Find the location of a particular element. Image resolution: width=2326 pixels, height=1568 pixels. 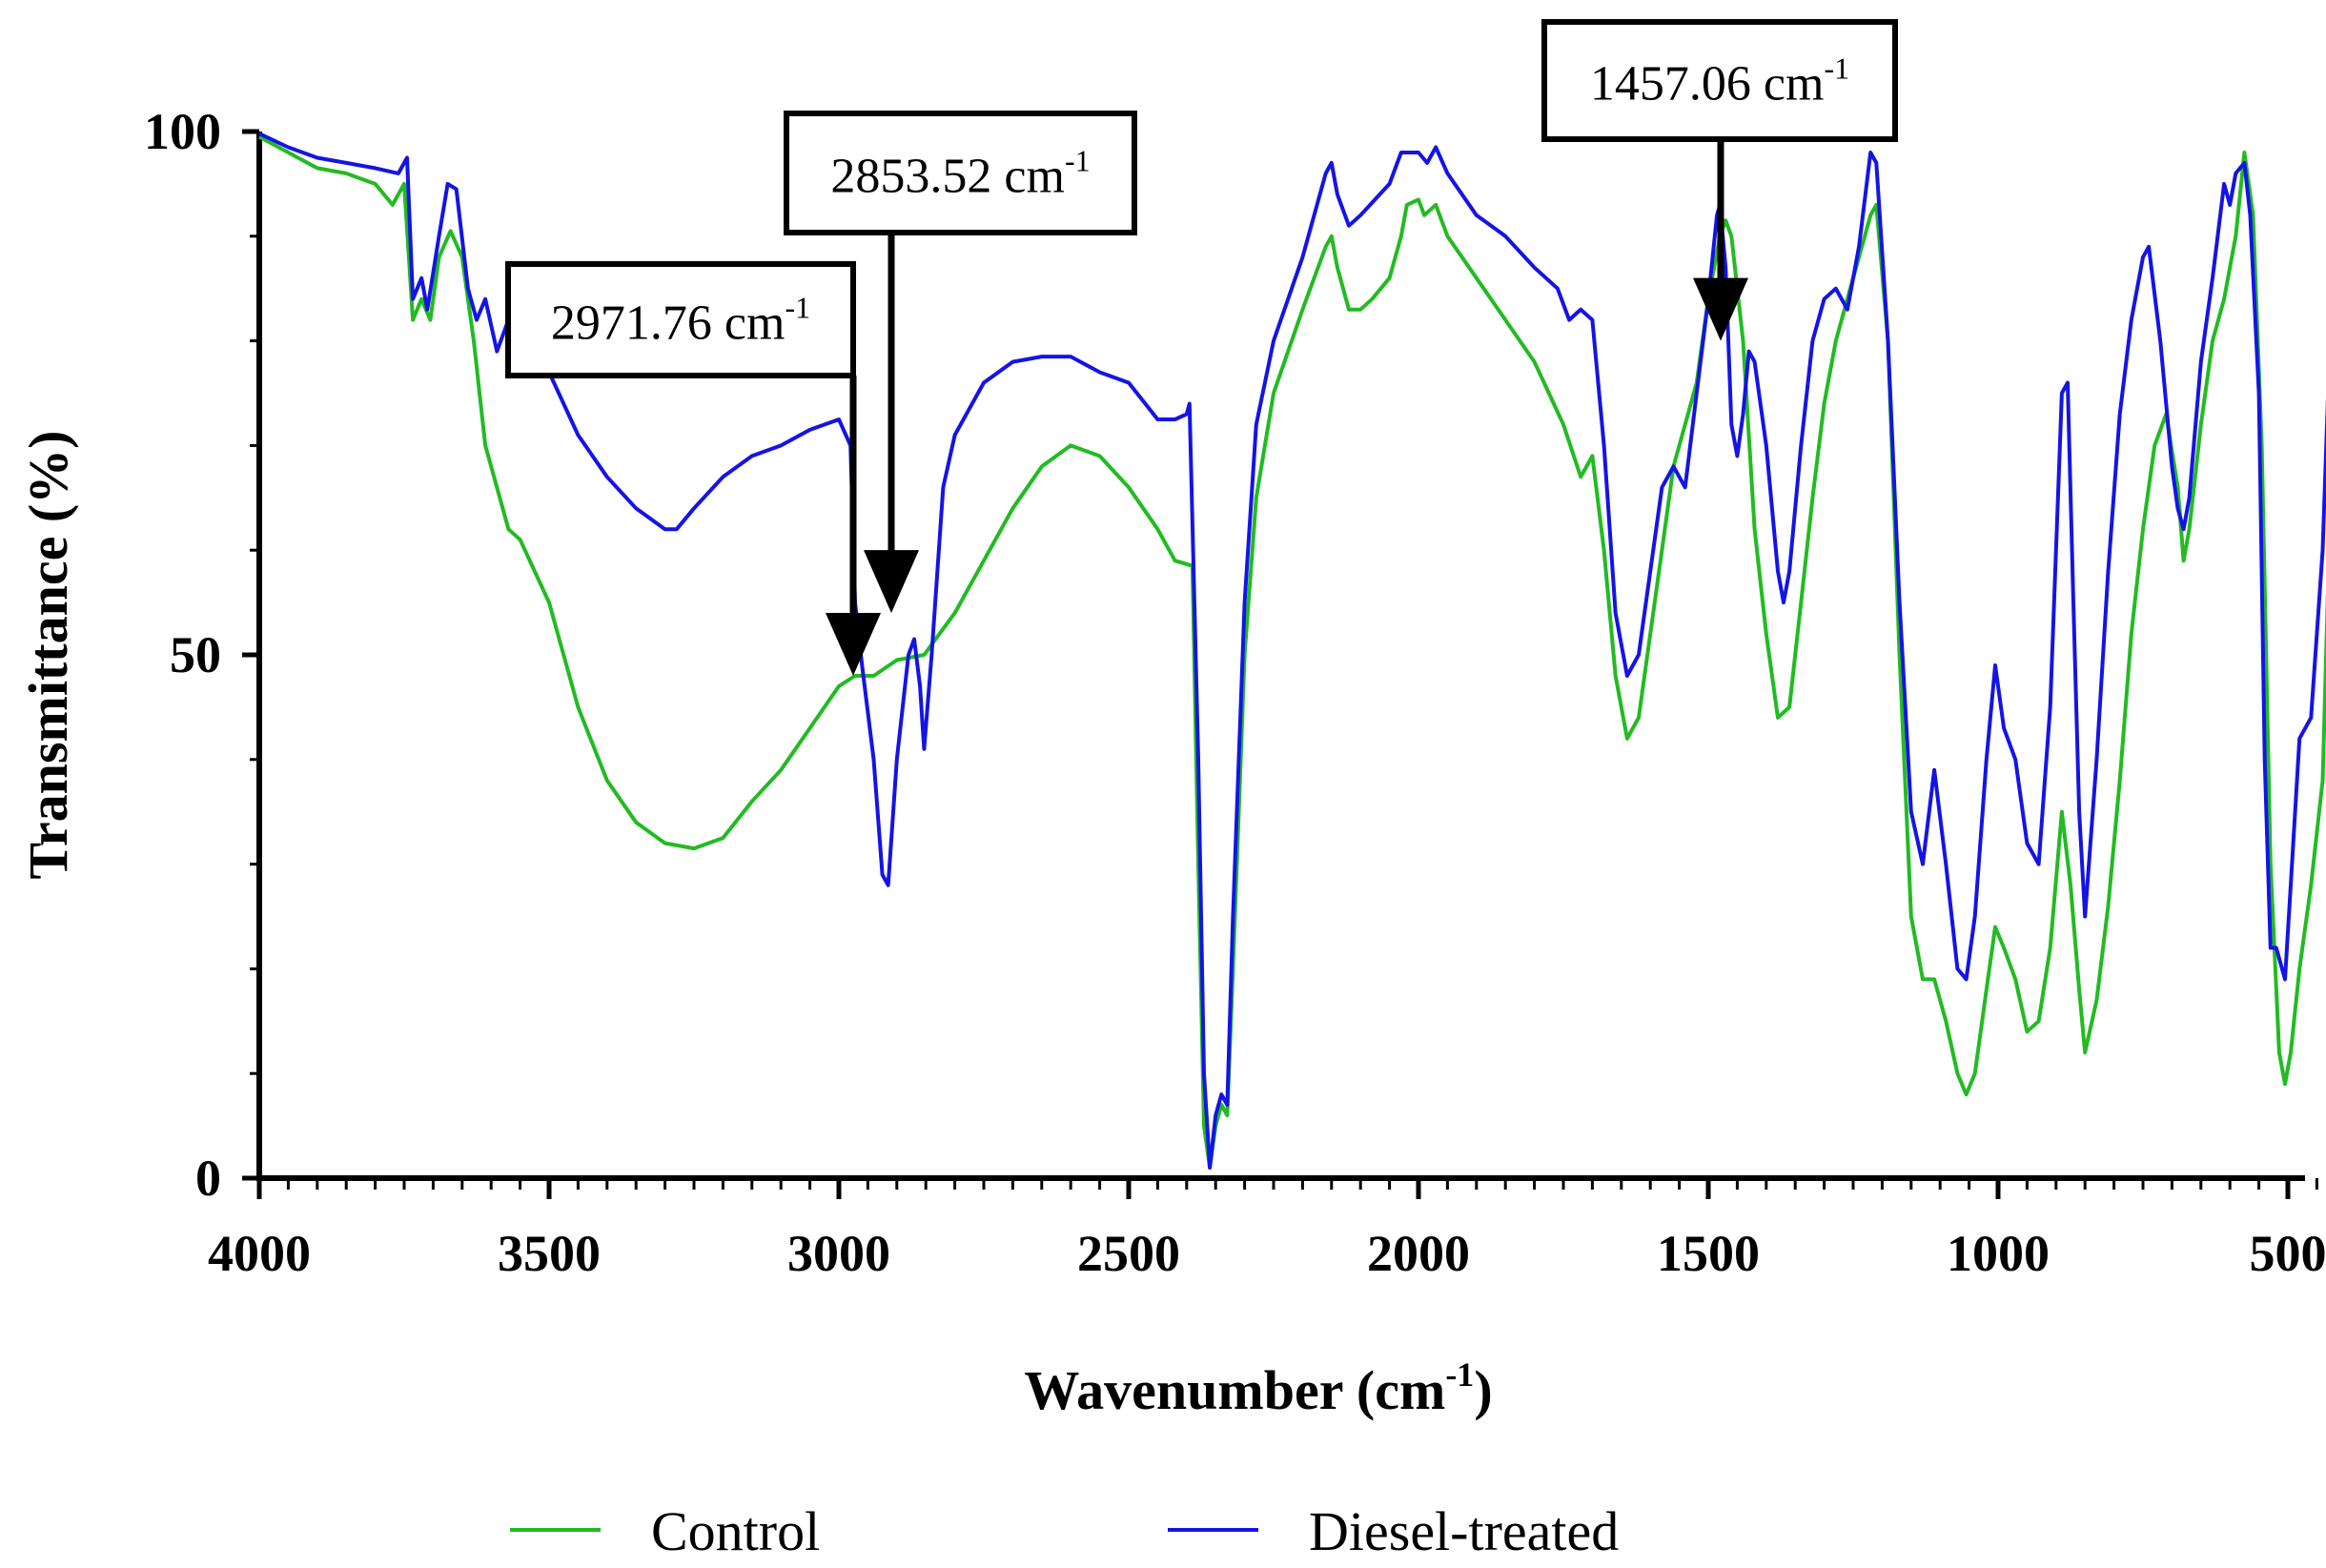

annotation-label-1457-06: 1457.06 cm-1 is located at coordinates (1719, 81).